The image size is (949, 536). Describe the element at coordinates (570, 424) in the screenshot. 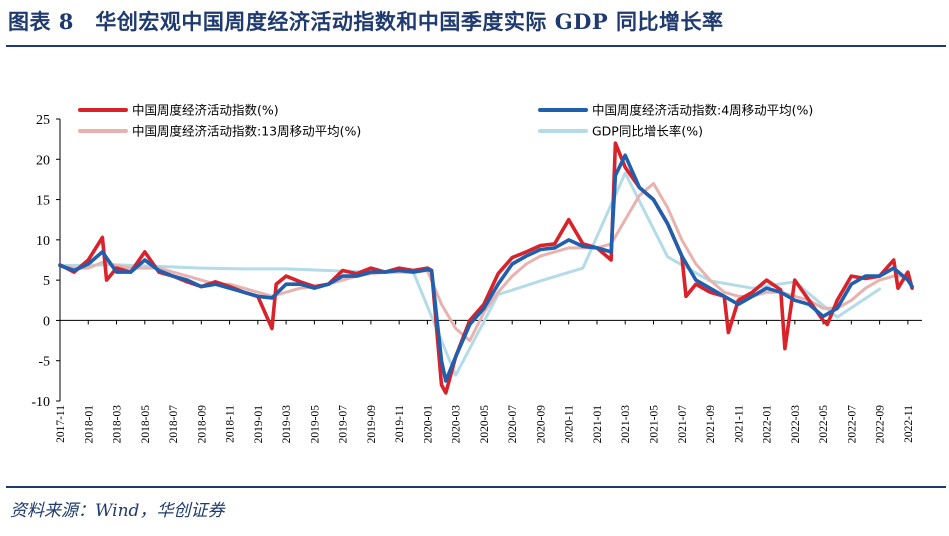

I see `x-tick-label: 2020-11` at that location.